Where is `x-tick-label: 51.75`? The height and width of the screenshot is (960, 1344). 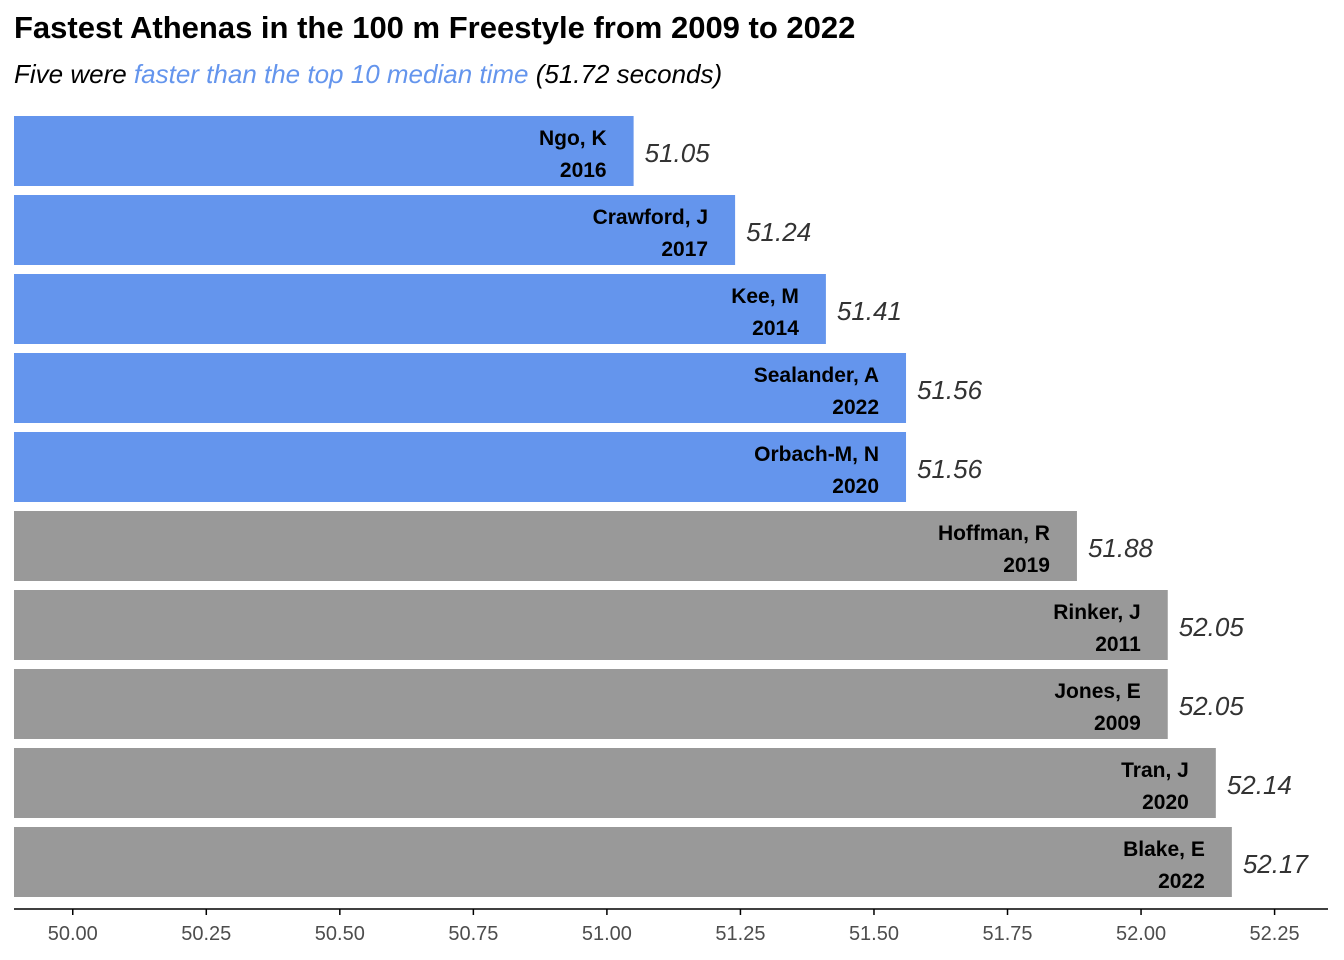 x-tick-label: 51.75 is located at coordinates (1007, 934).